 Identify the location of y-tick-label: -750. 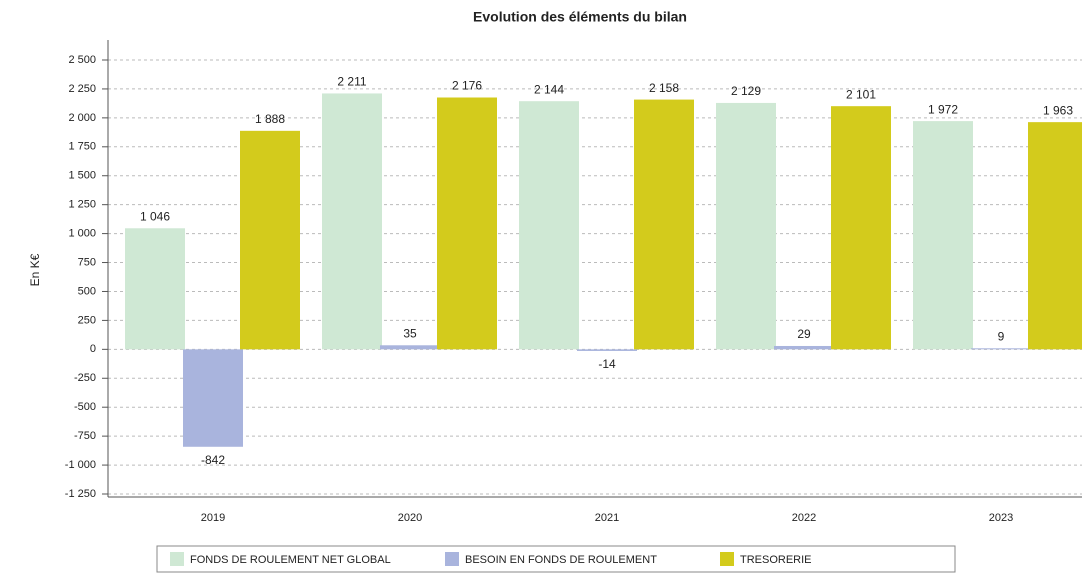
(85, 436).